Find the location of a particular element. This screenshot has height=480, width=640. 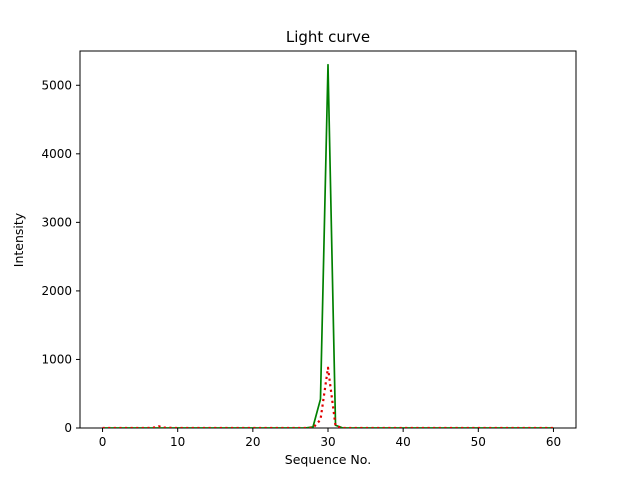

y-tick-label: 5000 is located at coordinates (56, 85).